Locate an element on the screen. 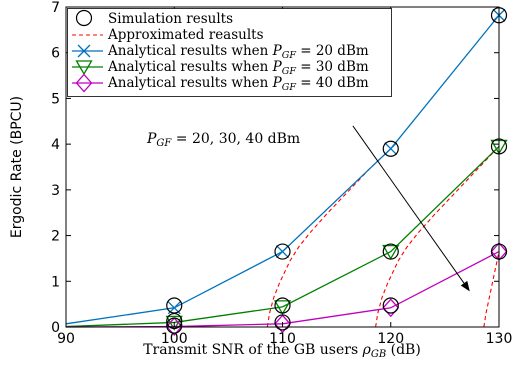  y-tick-label: 5 is located at coordinates (55, 99).